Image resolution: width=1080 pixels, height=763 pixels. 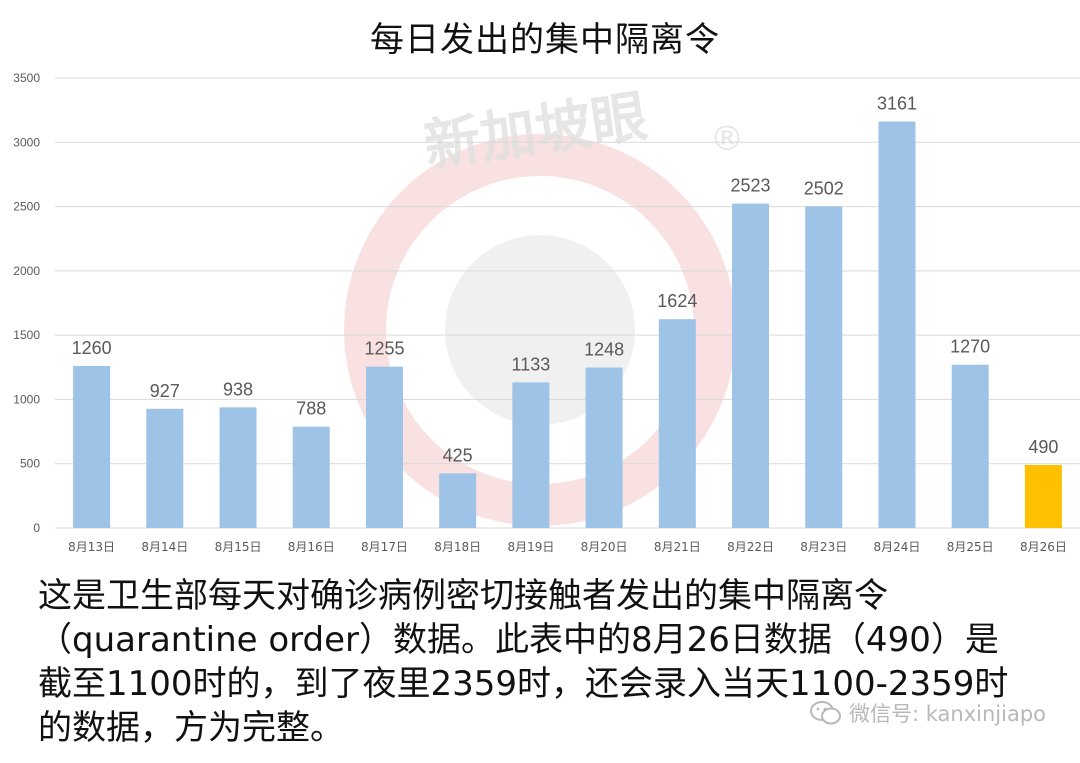 I want to click on y-tick-label: 2000, so click(x=26, y=271).